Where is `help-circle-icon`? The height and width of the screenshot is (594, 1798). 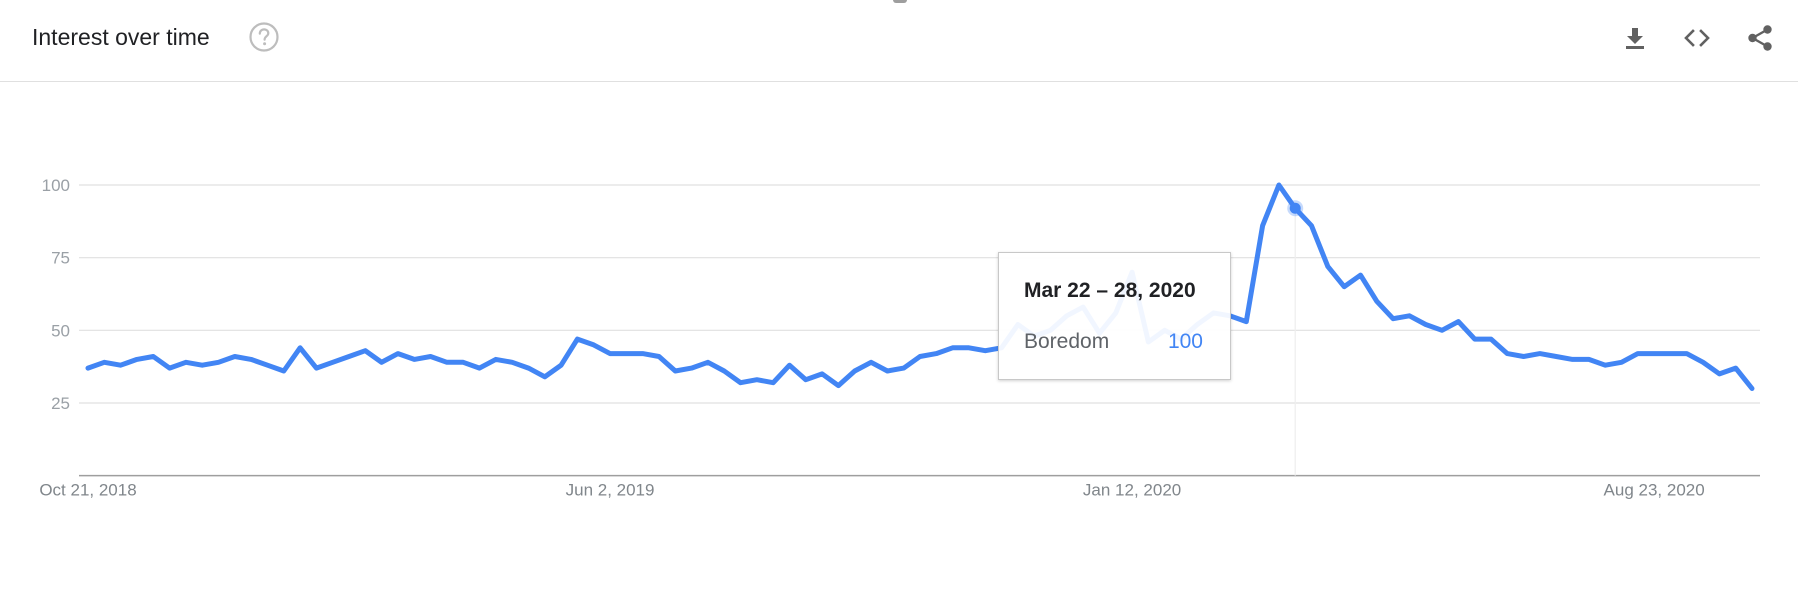
help-circle-icon is located at coordinates (264, 37).